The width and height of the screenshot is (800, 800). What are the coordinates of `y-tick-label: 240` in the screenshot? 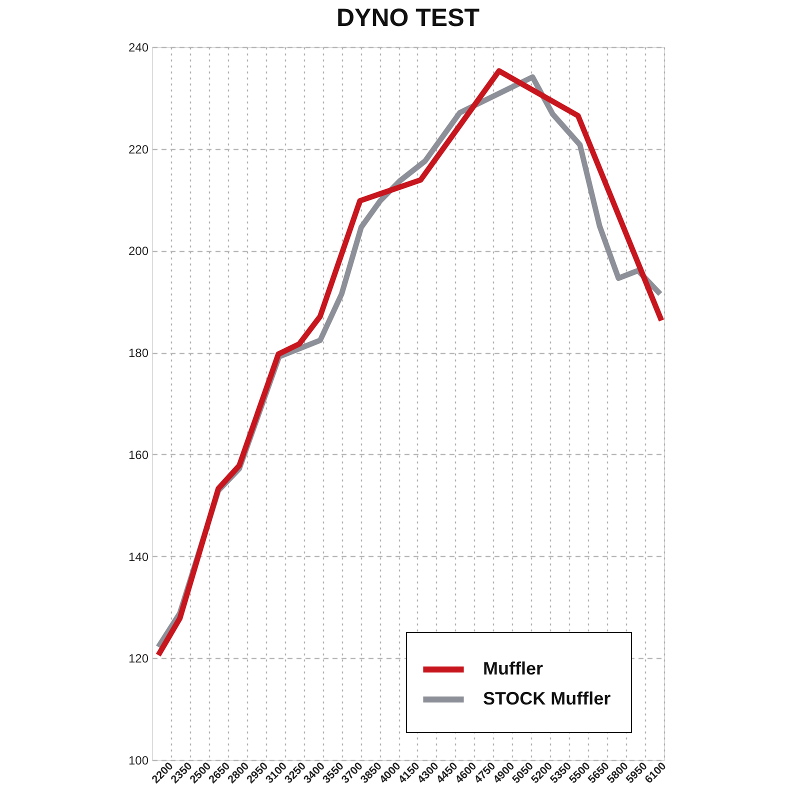 It's located at (138, 47).